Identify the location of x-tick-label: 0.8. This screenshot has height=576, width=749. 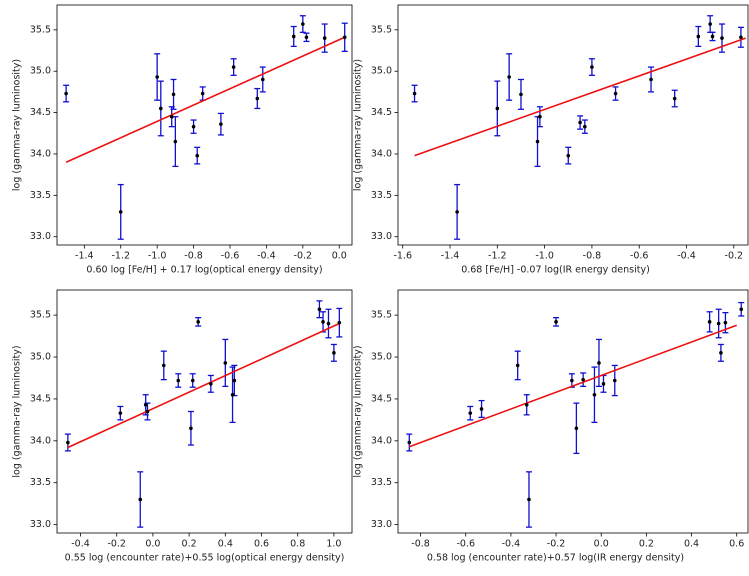
(297, 544).